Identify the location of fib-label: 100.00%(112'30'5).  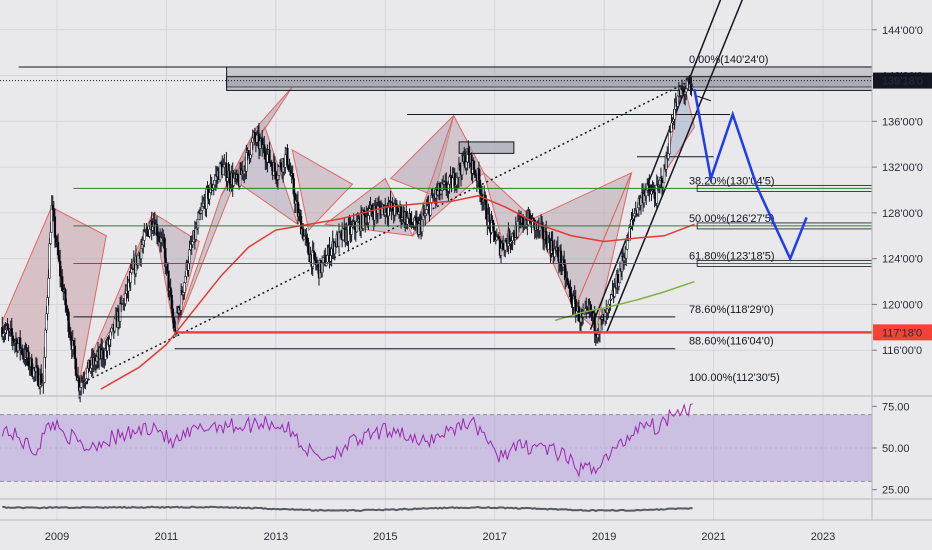
(734, 378).